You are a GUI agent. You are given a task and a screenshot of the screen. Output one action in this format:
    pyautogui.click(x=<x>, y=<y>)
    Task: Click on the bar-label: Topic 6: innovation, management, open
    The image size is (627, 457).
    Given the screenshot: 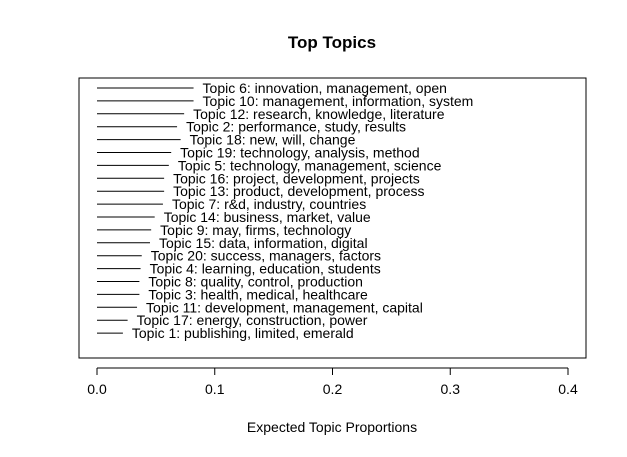 What is the action you would take?
    pyautogui.click(x=325, y=88)
    